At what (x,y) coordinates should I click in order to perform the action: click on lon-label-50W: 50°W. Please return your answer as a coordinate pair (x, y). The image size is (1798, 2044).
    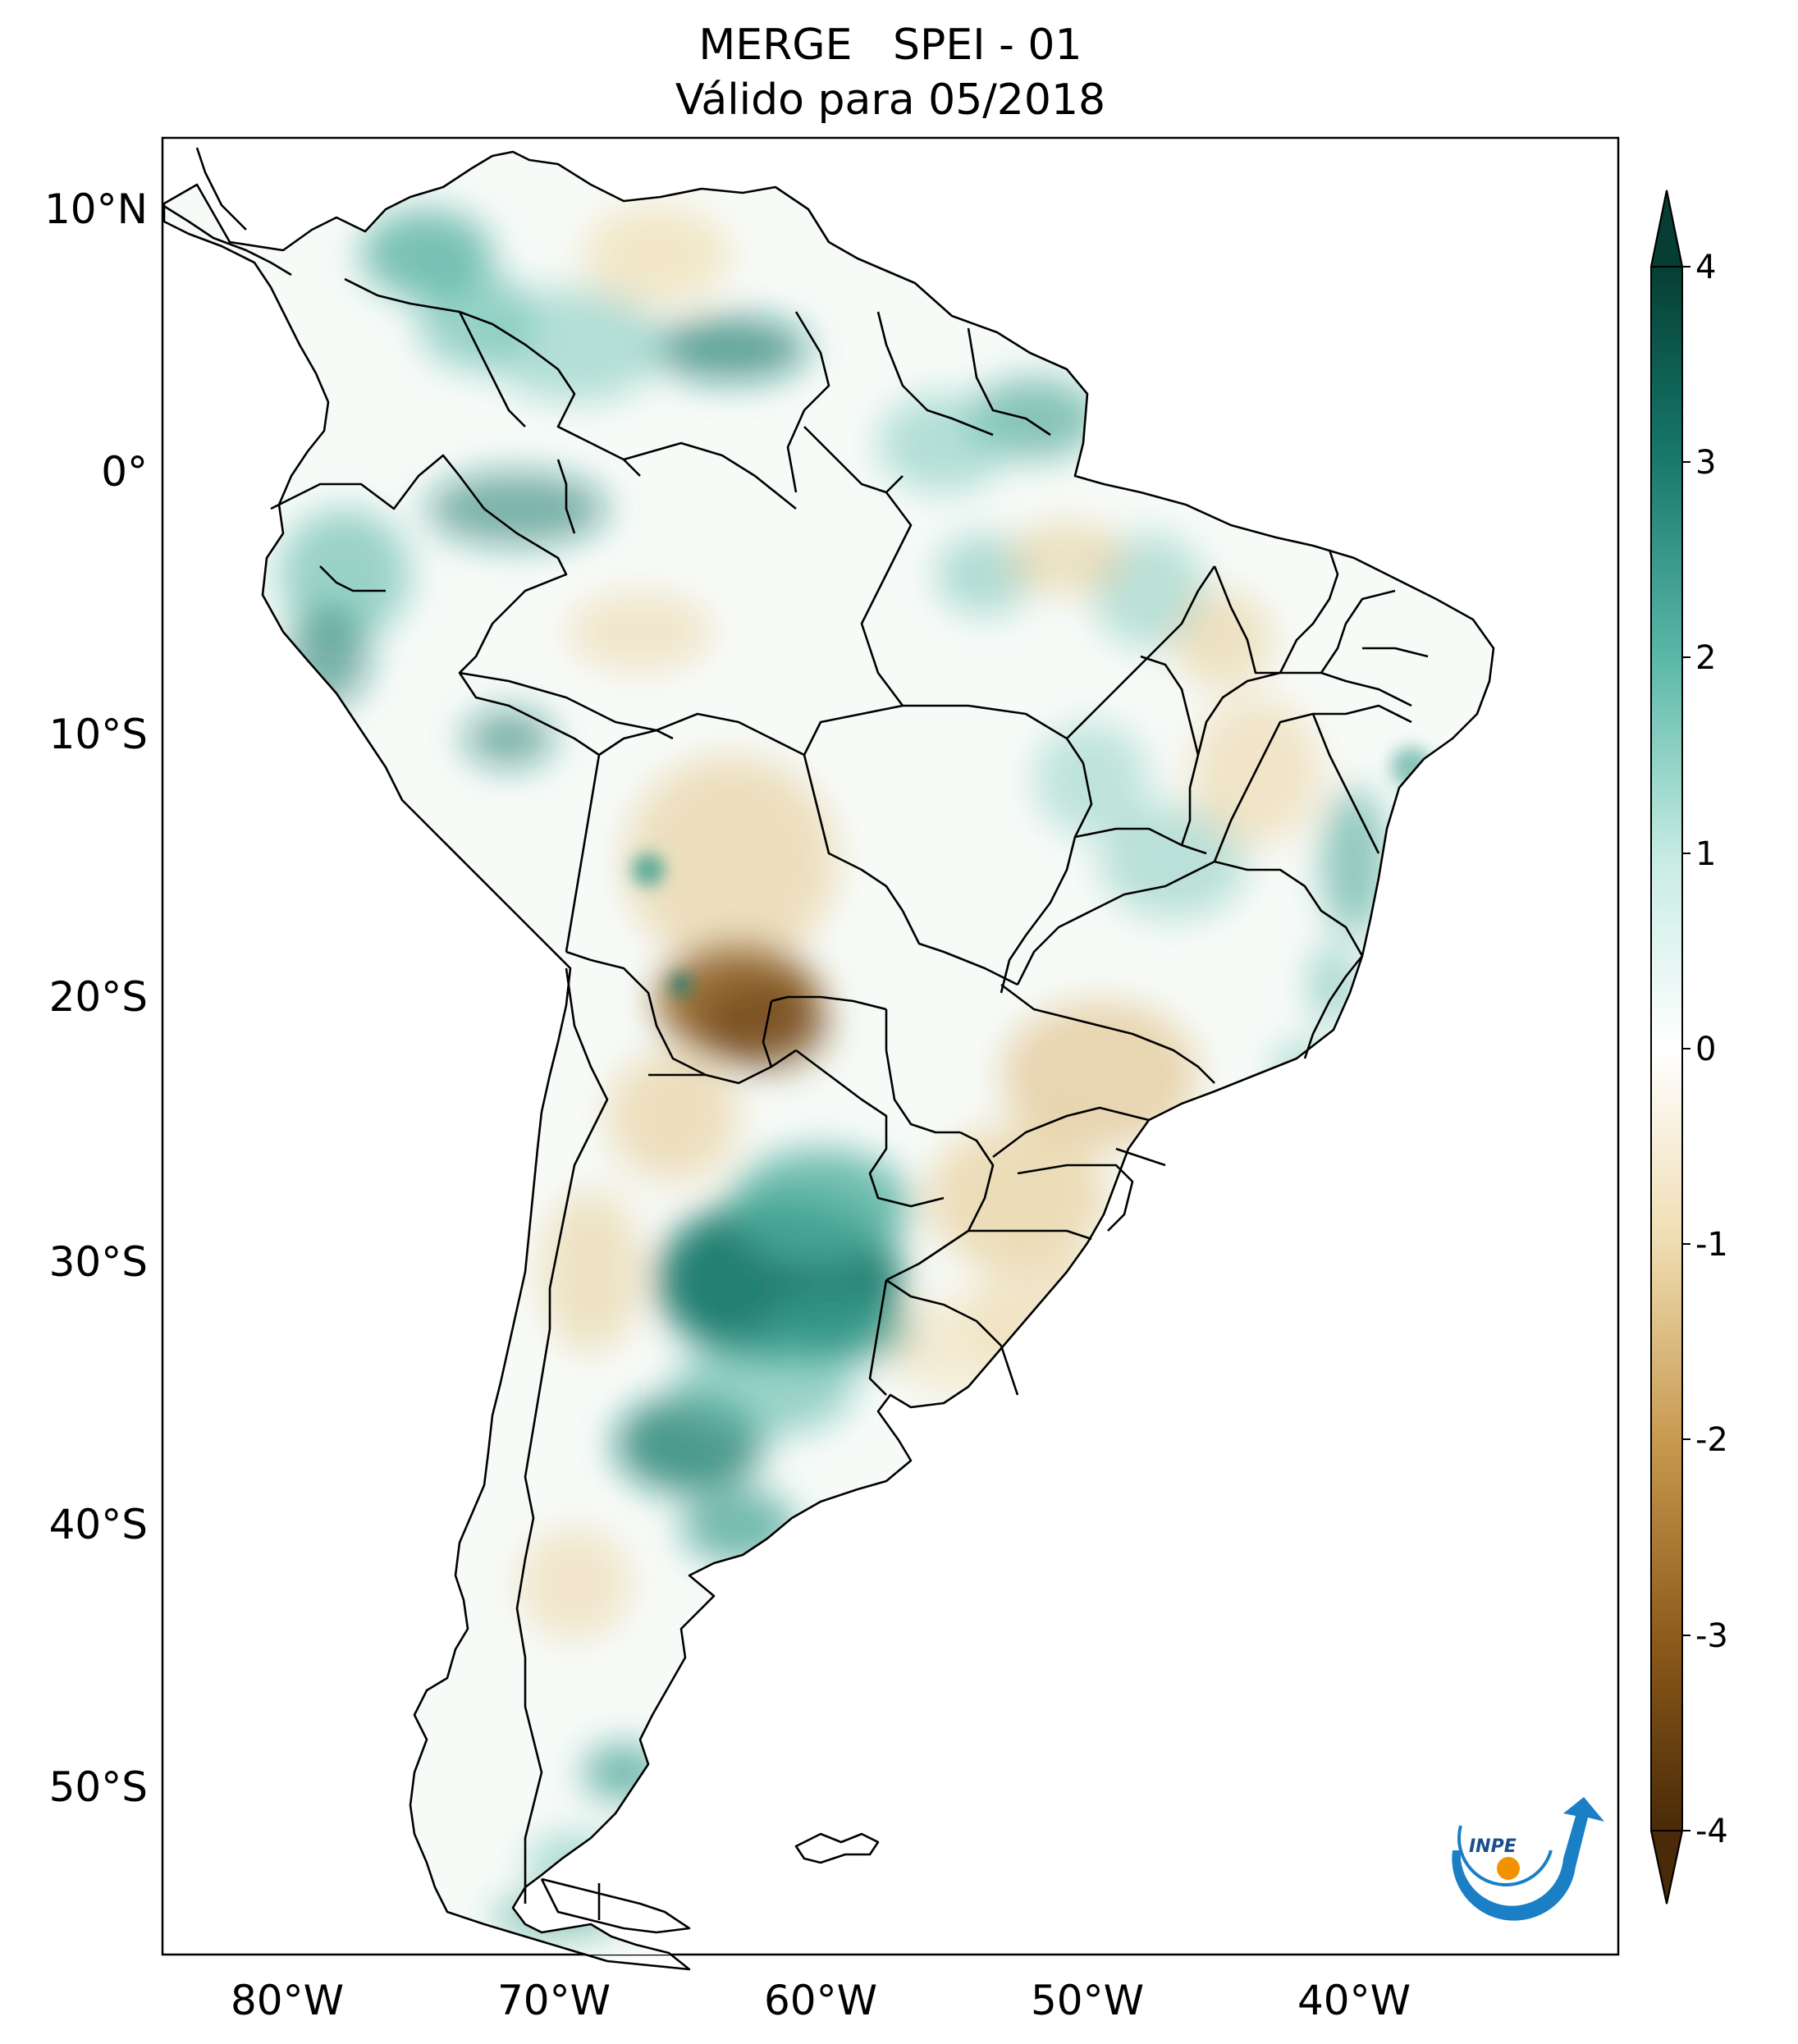
    Looking at the image, I should click on (1087, 2001).